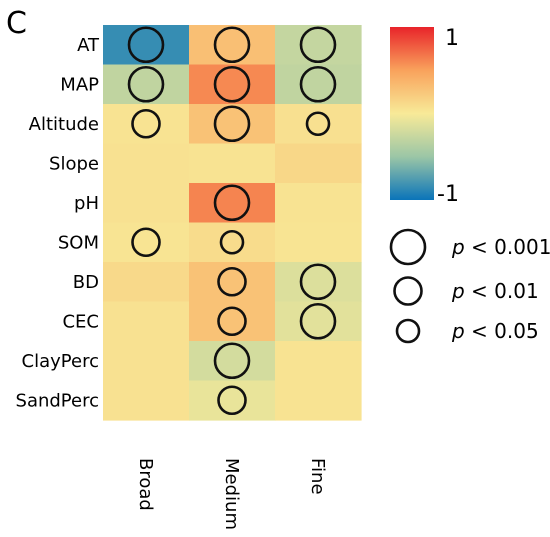 Image resolution: width=550 pixels, height=537 pixels. What do you see at coordinates (452, 38) in the screenshot?
I see `colorbar-max-label: 1` at bounding box center [452, 38].